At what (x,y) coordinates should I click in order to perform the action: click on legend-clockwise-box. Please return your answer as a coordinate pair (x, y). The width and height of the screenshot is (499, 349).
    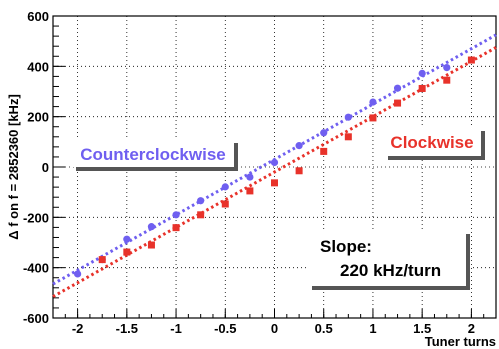
    Looking at the image, I should click on (432, 141).